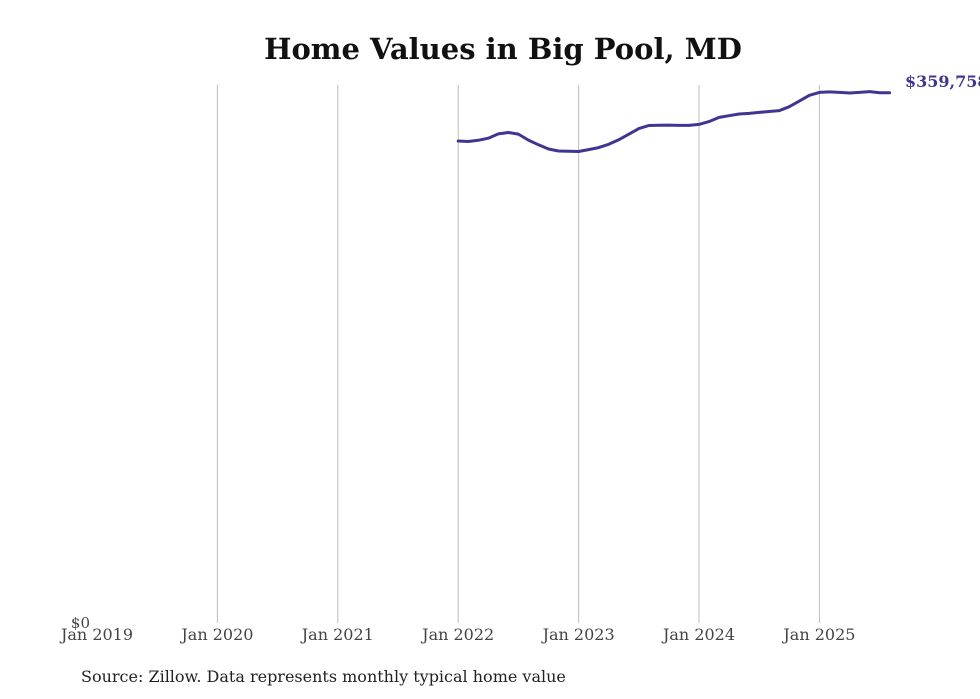  I want to click on y-axis-ticks: $0, so click(80, 623).